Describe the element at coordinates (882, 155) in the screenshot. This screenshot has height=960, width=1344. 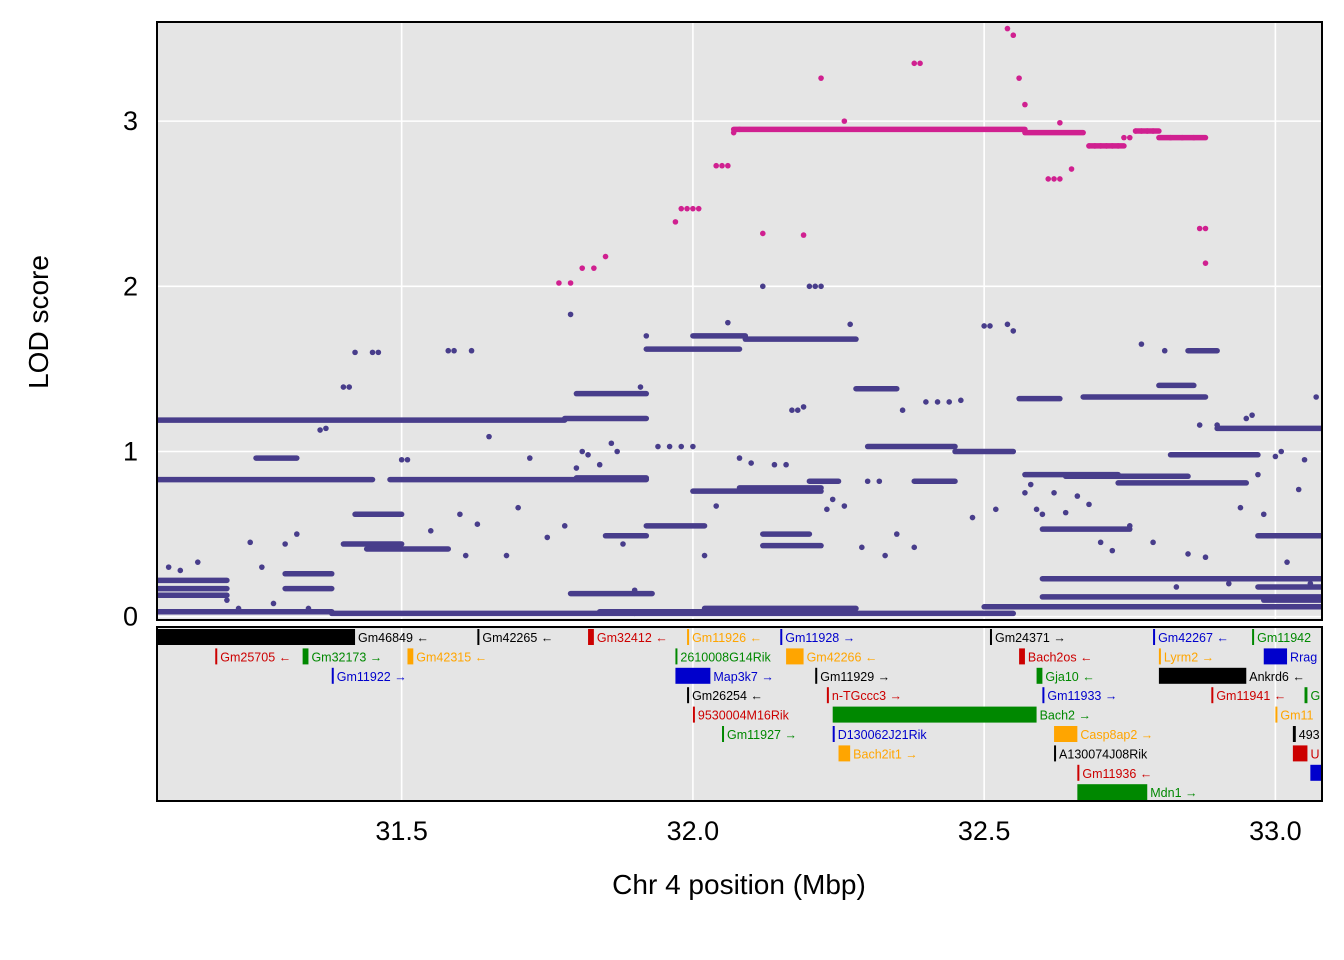
I see `highlight-series` at that location.